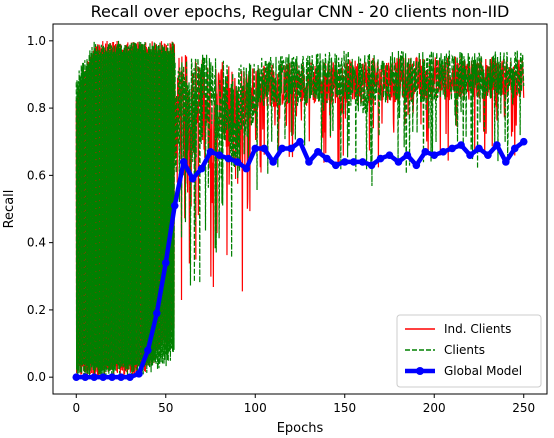 The height and width of the screenshot is (438, 554). I want to click on y-tick-label: 0.6, so click(36, 175).